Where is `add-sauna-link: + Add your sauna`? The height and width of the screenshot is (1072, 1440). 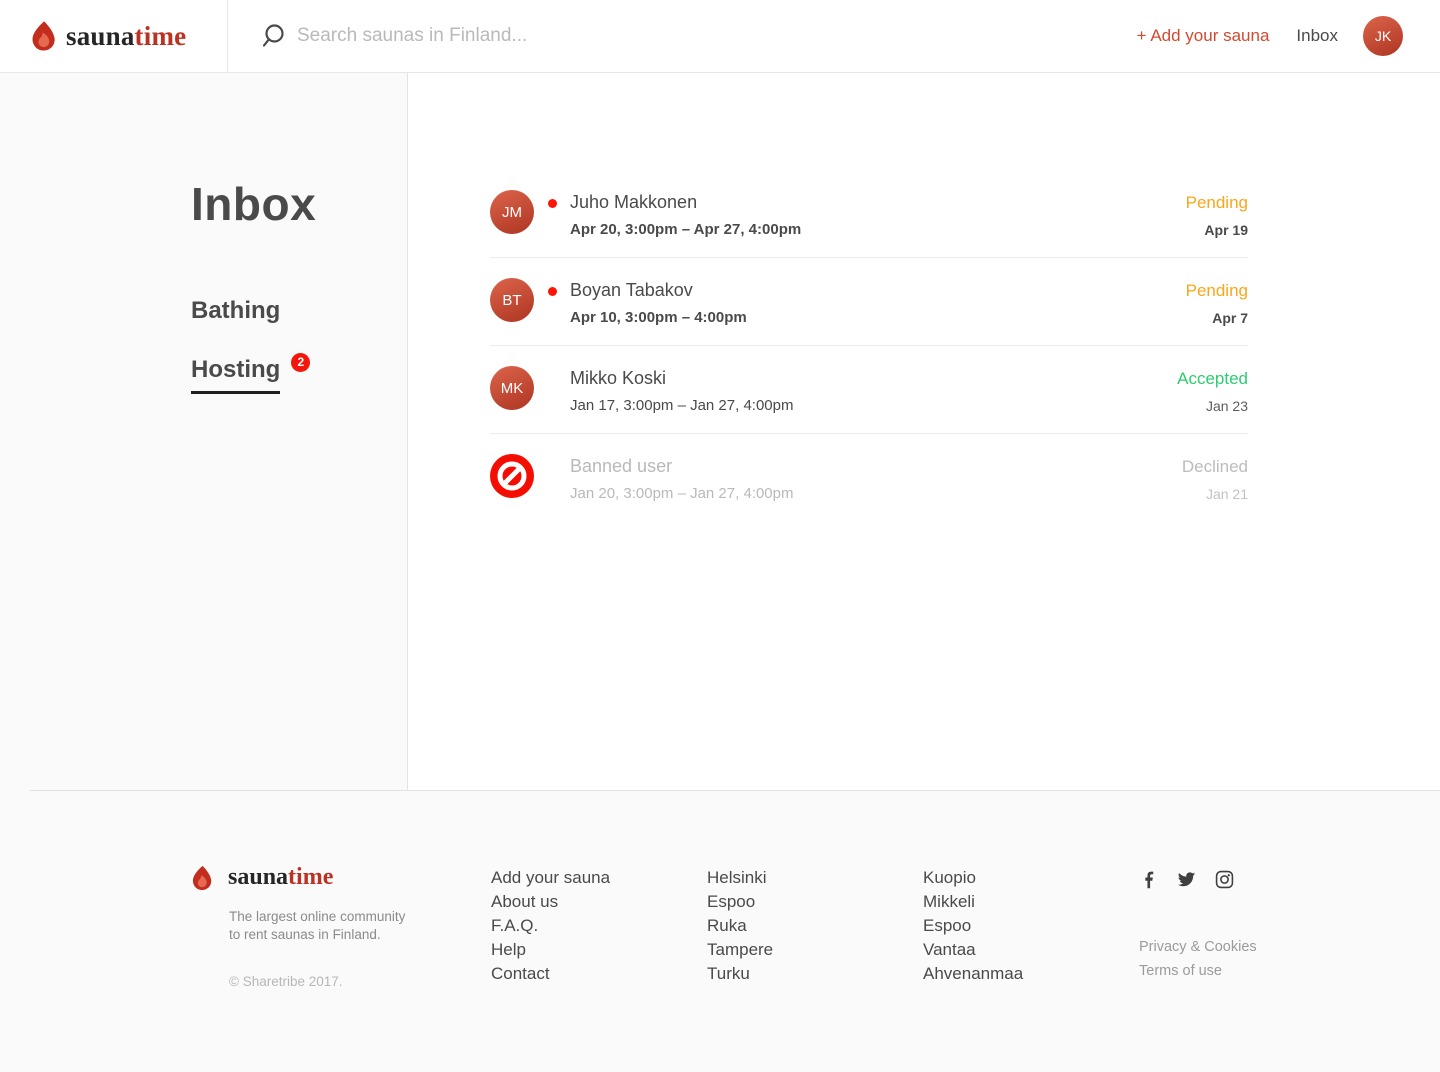
add-sauna-link: + Add your sauna is located at coordinates (1203, 35).